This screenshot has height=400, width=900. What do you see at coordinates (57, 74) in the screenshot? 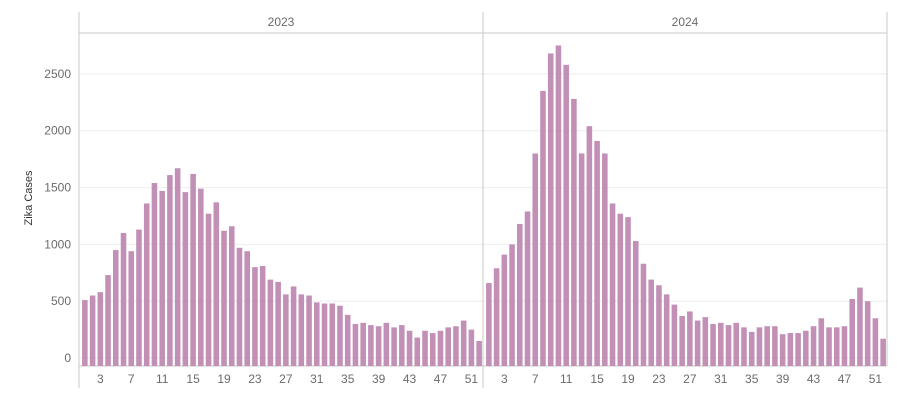
I see `y-tick-label: 2500` at bounding box center [57, 74].